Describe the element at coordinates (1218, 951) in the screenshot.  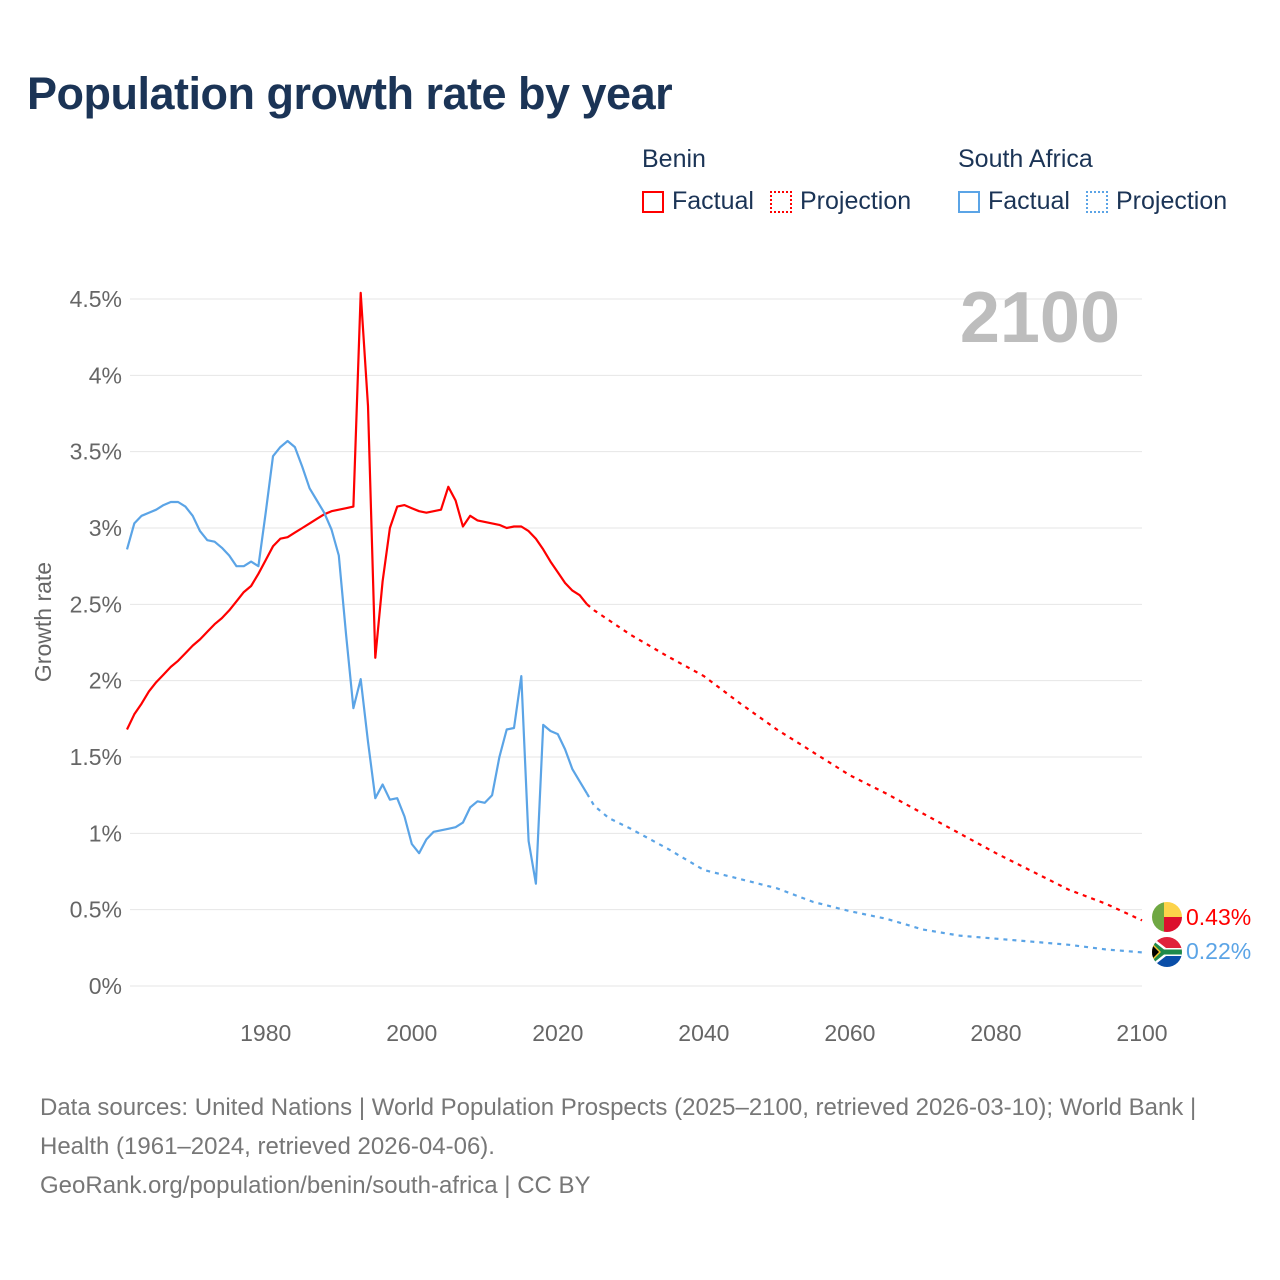
I see `end-label-south-africa: 0.22%` at that location.